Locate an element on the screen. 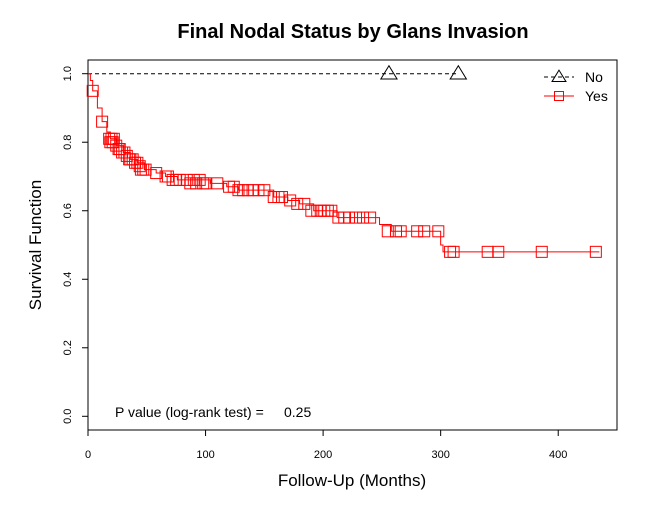  legend: No Yes is located at coordinates (576, 86).